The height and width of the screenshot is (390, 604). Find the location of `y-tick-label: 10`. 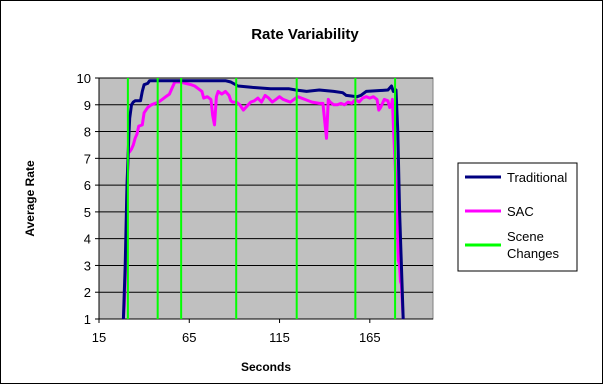

y-tick-label: 10 is located at coordinates (84, 78).